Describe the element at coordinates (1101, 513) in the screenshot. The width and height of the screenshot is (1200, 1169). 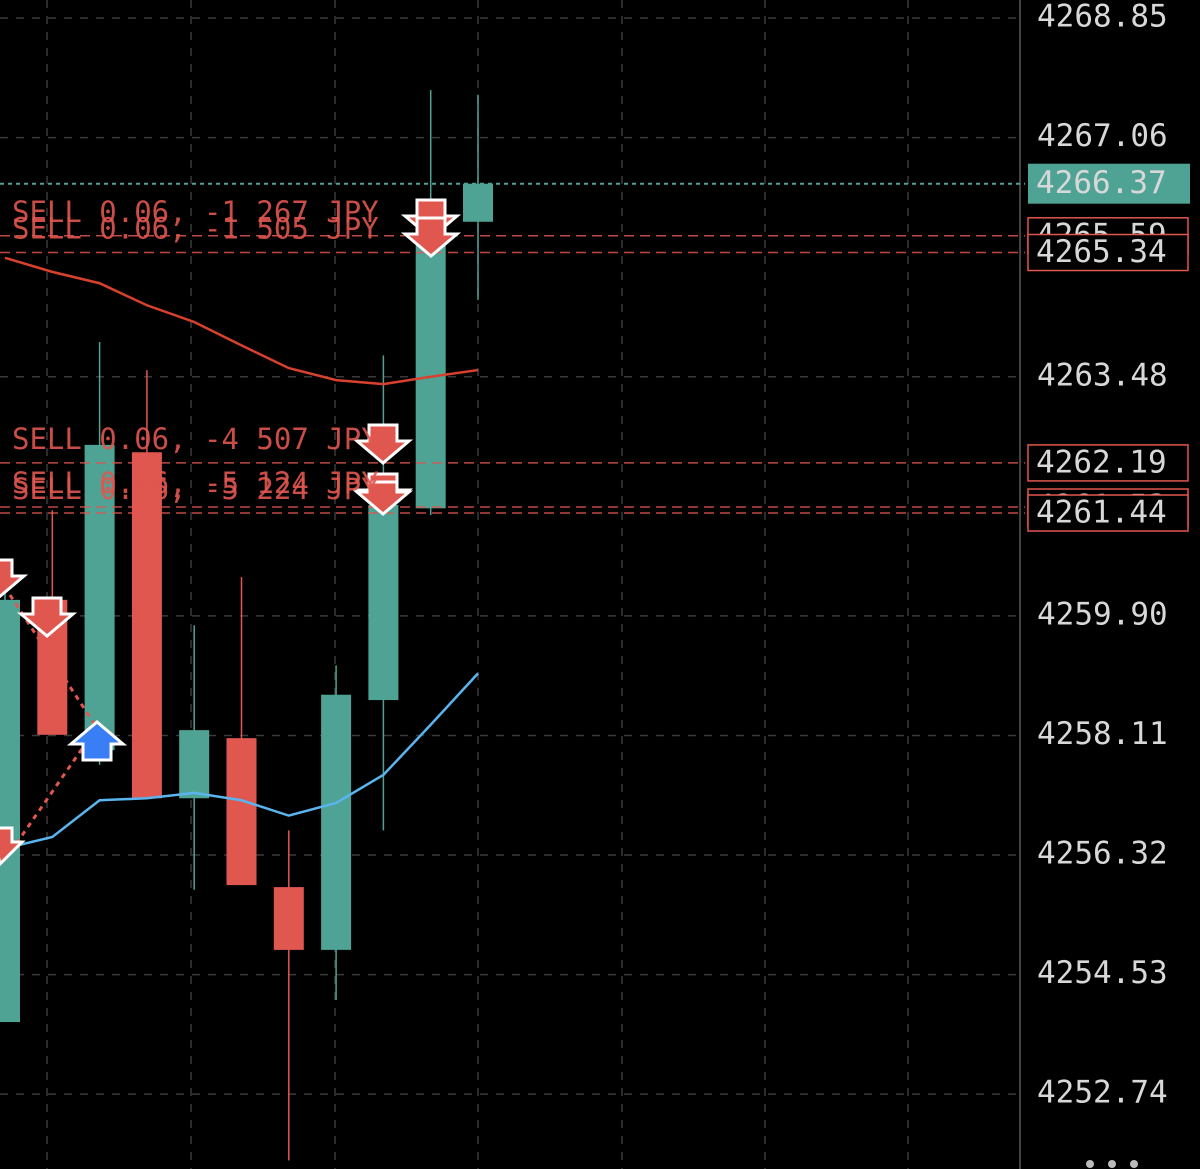
I see `order-price-label: 4261.44` at that location.